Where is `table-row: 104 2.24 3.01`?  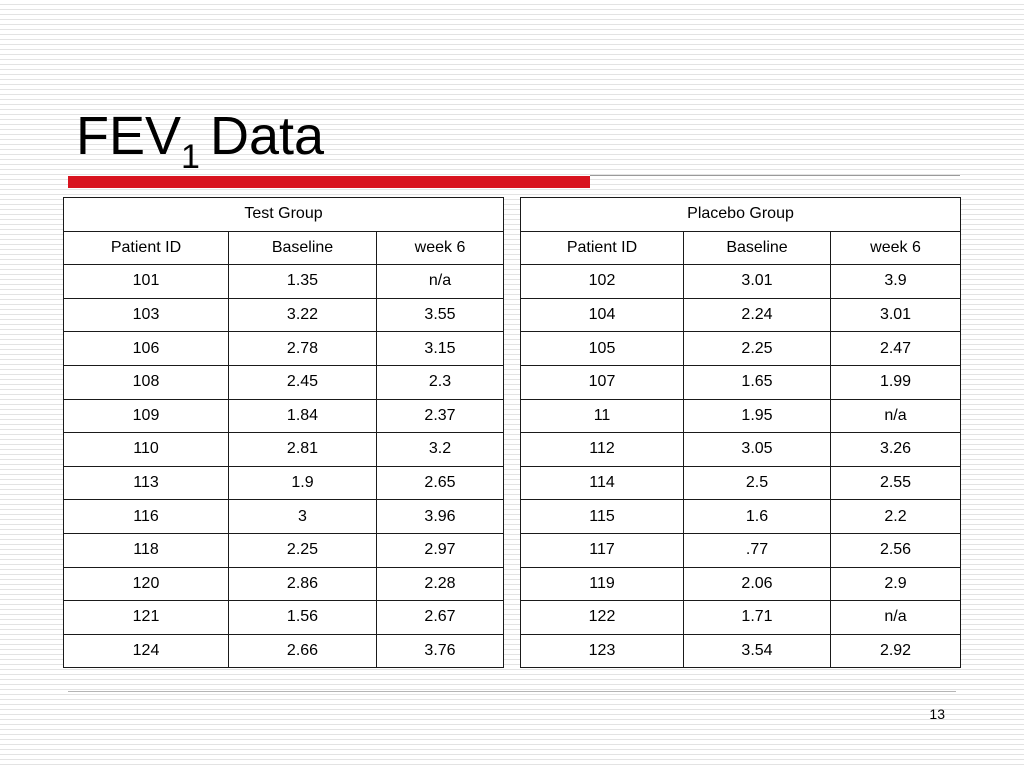 table-row: 104 2.24 3.01 is located at coordinates (741, 315).